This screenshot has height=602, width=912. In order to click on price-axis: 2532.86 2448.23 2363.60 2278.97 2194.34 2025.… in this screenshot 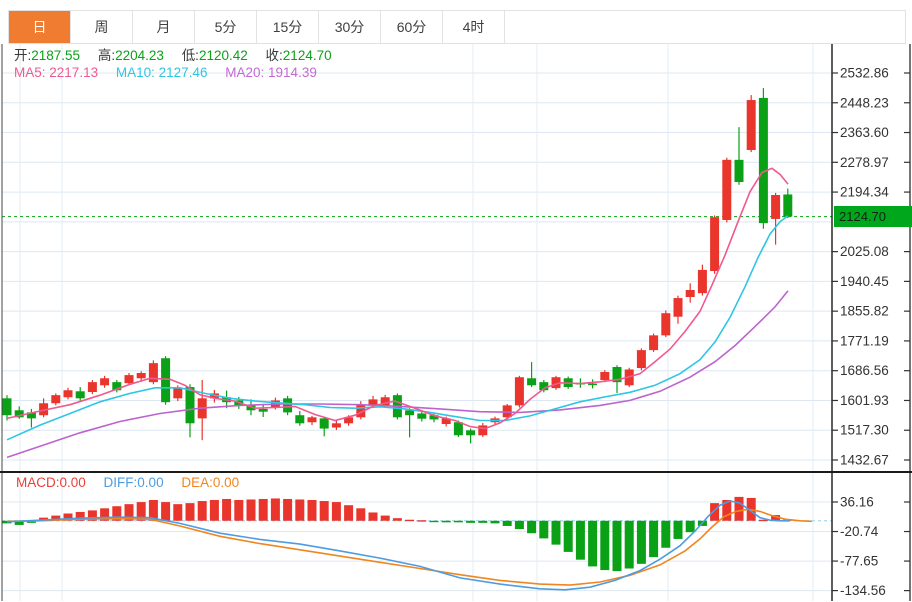, I will do `click(871, 267)`.